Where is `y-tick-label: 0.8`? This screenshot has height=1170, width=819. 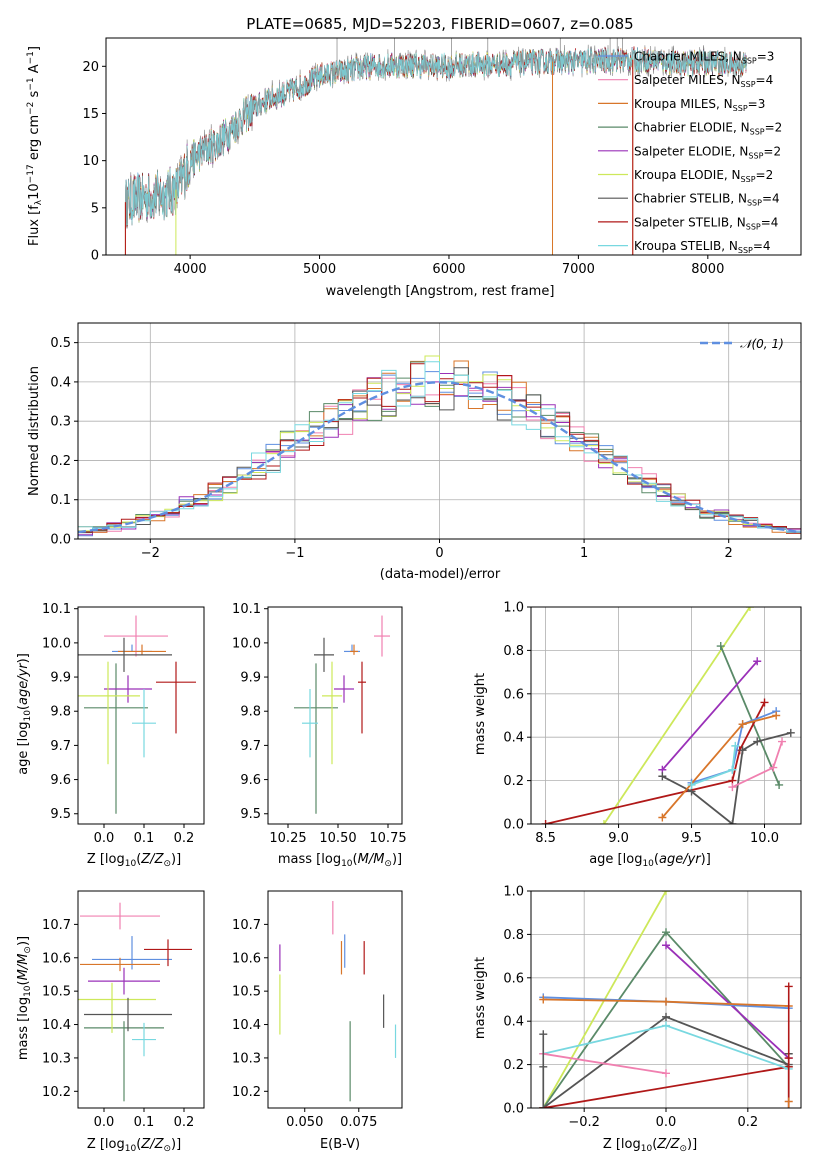
y-tick-label: 0.8 is located at coordinates (513, 651).